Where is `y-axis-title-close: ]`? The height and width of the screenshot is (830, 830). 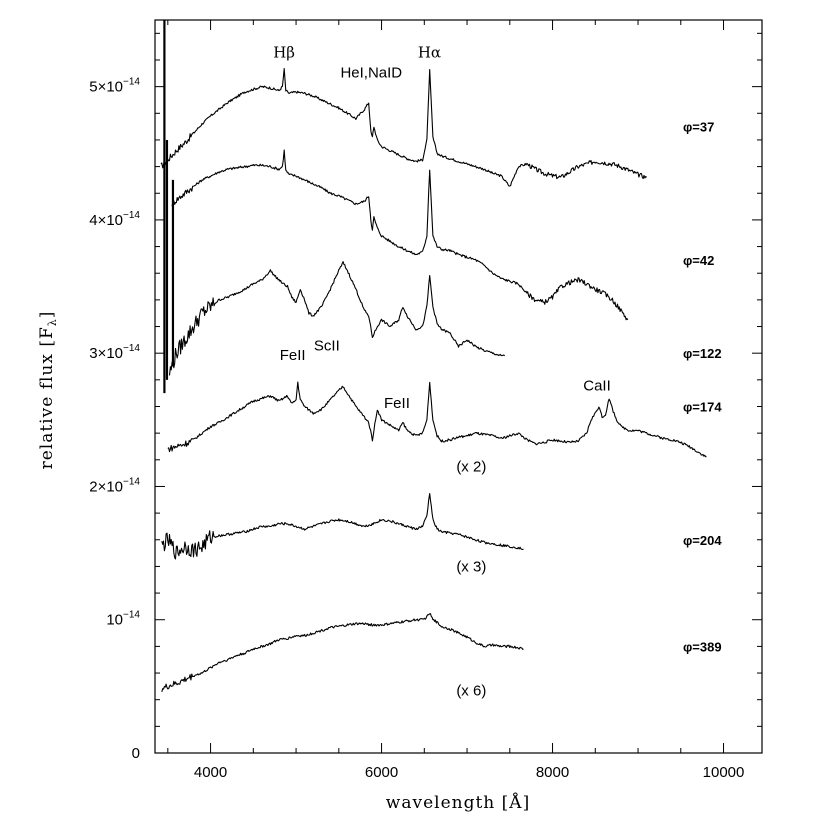
y-axis-title-close: ] is located at coordinates (47, 315).